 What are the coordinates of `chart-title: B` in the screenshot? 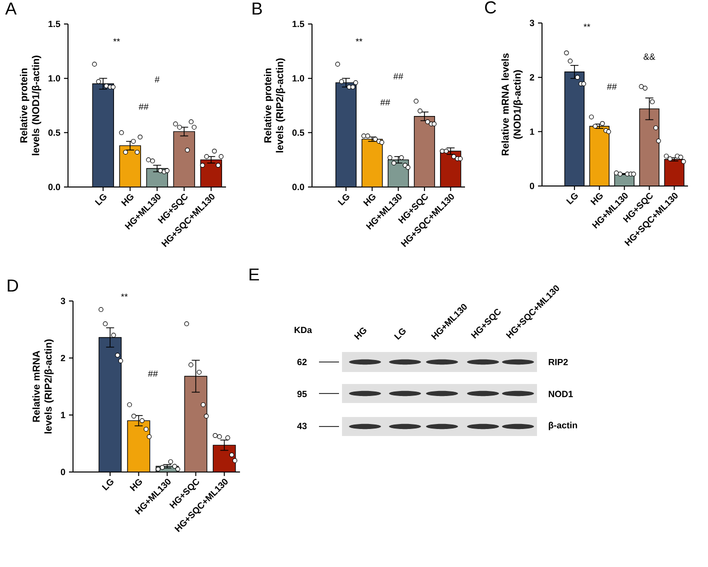 It's located at (257, 8).